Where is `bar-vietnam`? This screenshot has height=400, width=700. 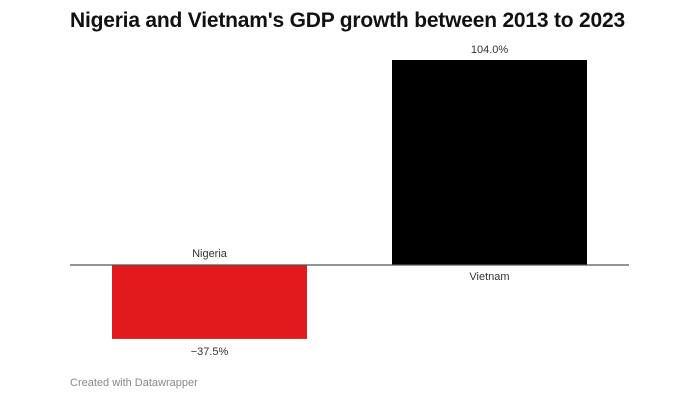
bar-vietnam is located at coordinates (489, 162).